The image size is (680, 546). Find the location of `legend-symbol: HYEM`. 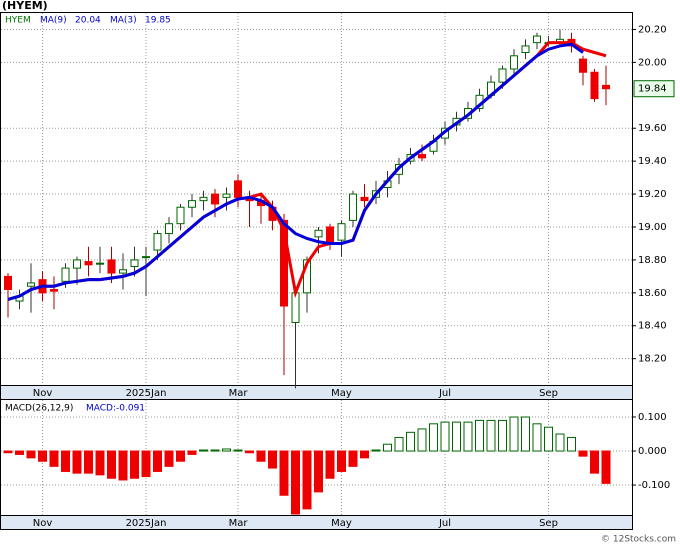

legend-symbol: HYEM is located at coordinates (18, 21).